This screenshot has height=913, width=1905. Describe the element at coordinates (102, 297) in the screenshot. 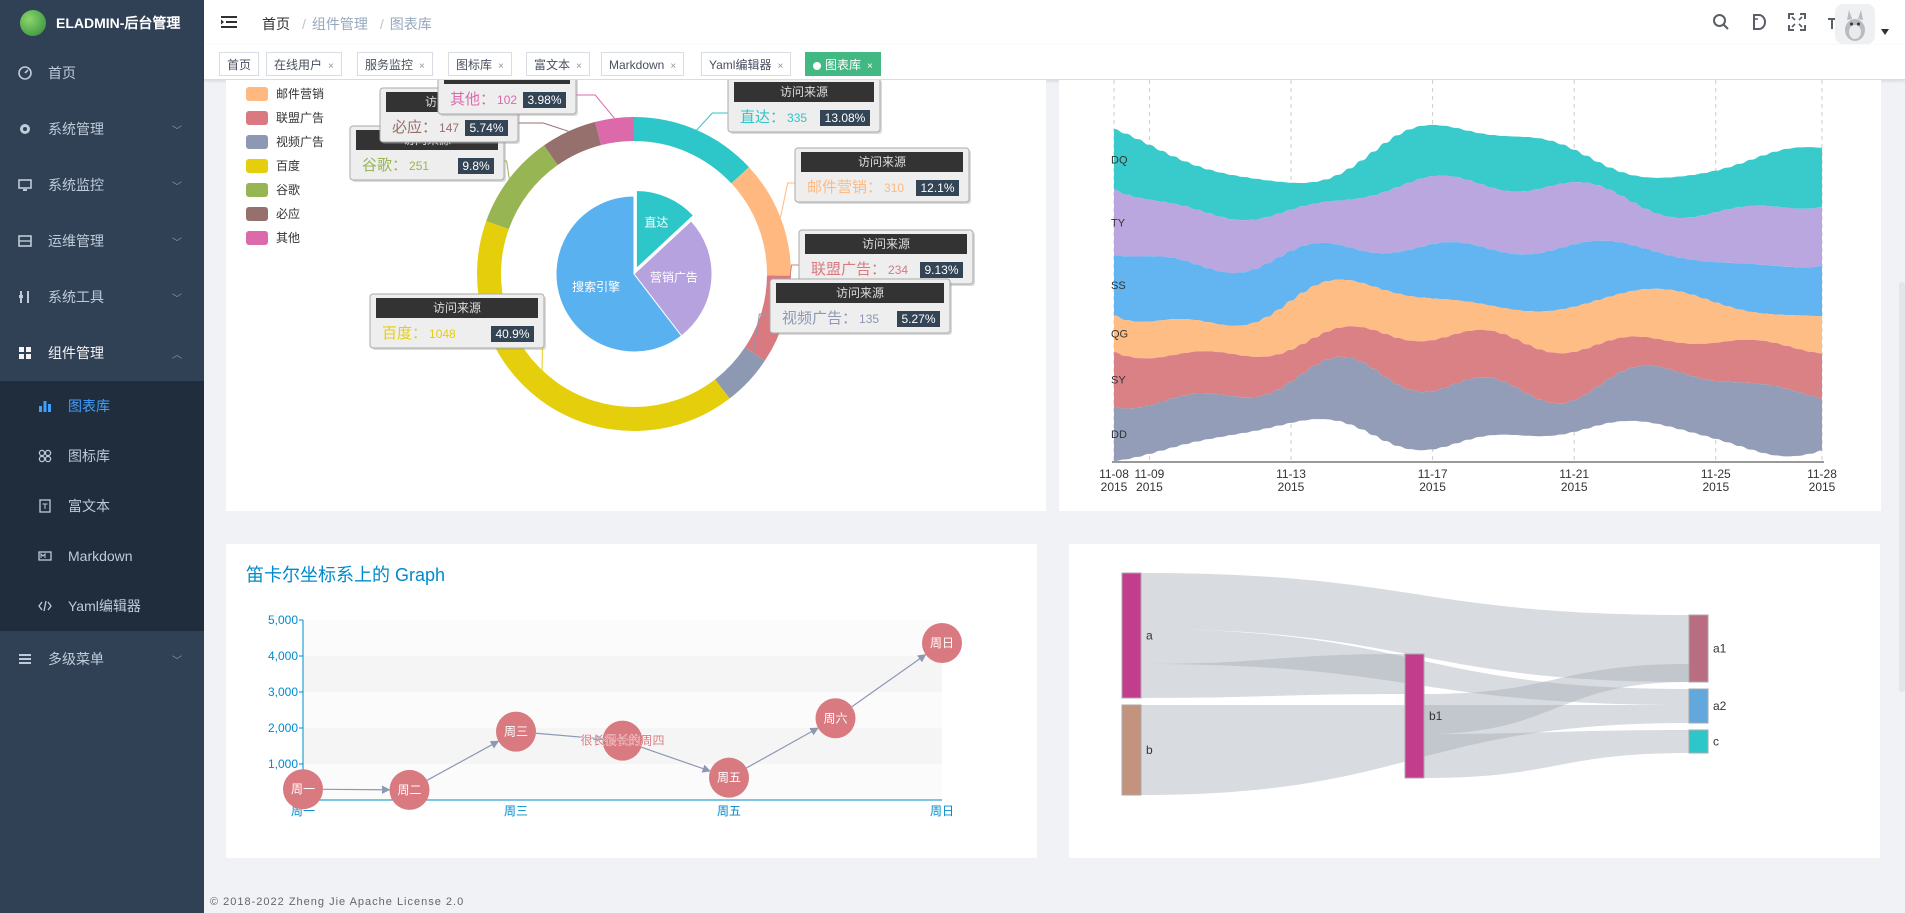

I see `sidebar-item-tools: 系统工具 ﹀` at that location.